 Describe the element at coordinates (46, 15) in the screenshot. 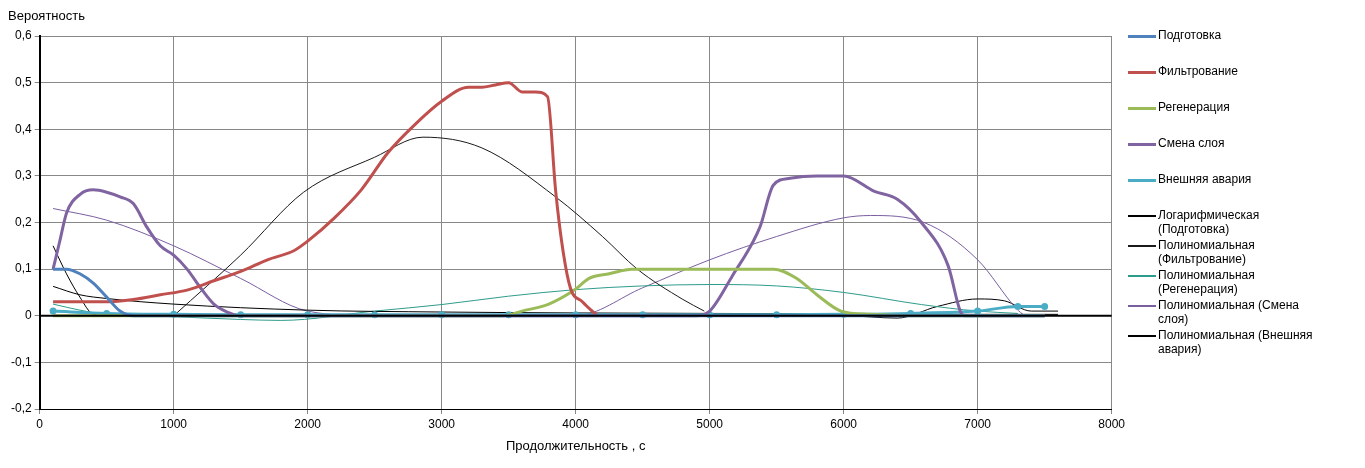

I see `y-axis-title: Вероятность` at that location.